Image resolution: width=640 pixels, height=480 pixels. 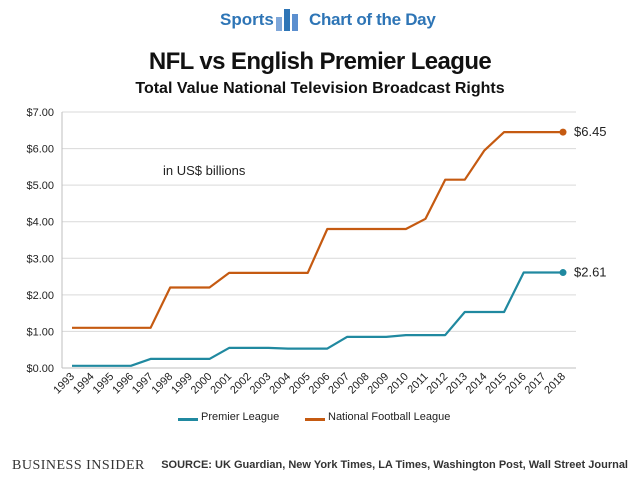 I want to click on x-tick-label: 2000, so click(x=202, y=384).